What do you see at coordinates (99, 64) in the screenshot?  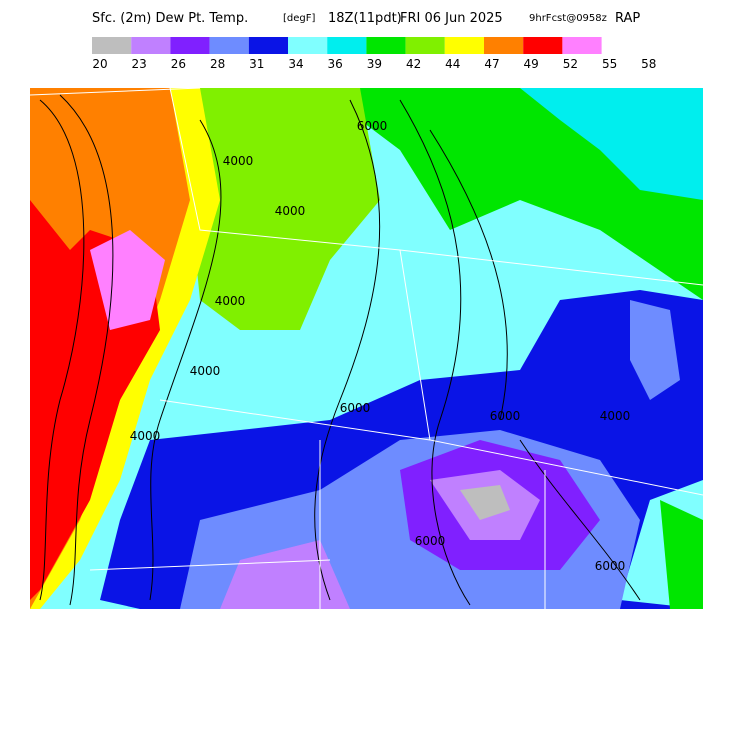 I see `legend-label: 20` at bounding box center [99, 64].